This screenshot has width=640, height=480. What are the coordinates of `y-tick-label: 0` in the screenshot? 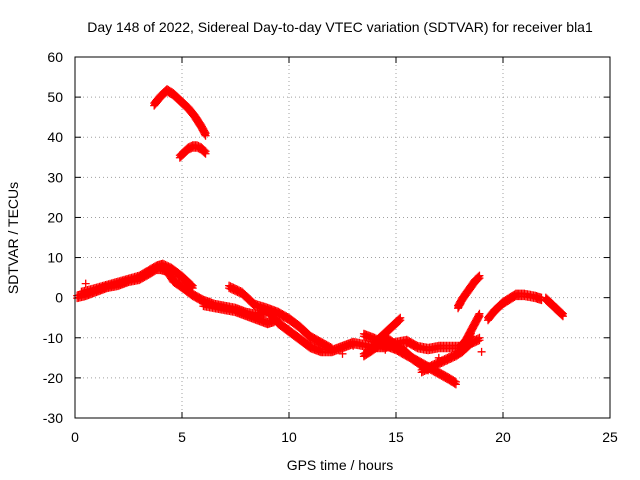 It's located at (59, 298).